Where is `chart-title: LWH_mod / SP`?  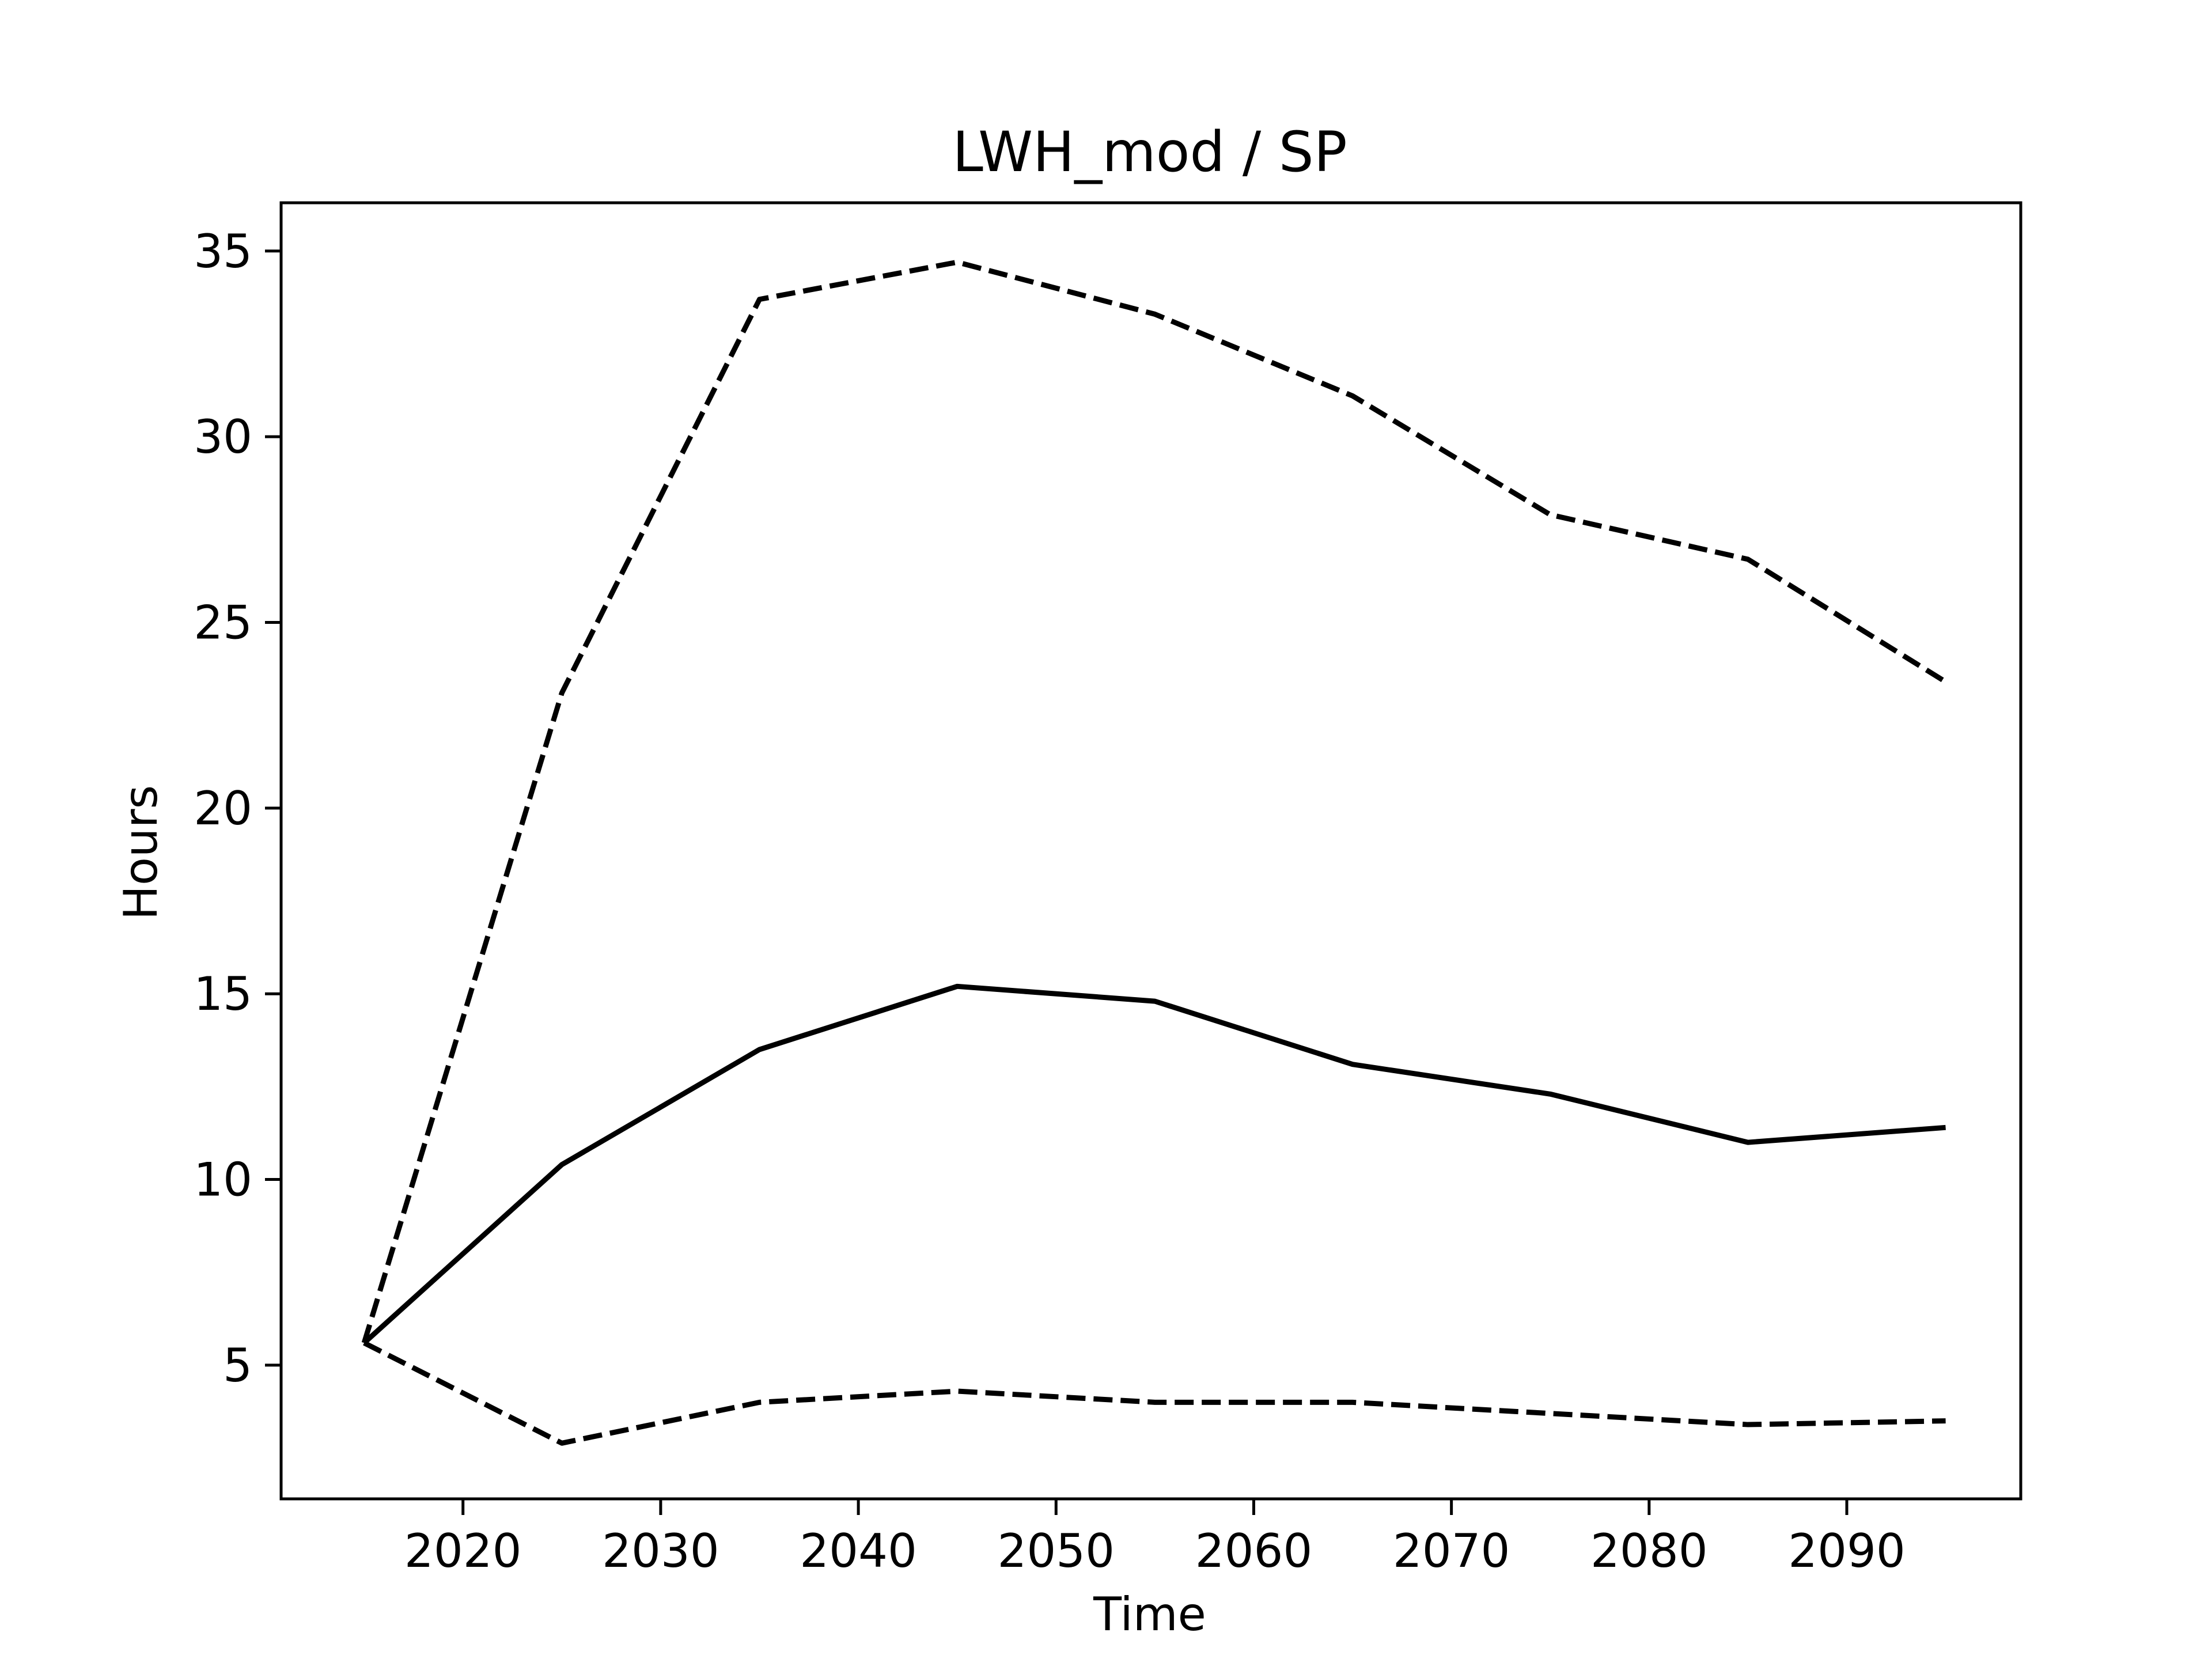
chart-title: LWH_mod / SP is located at coordinates (1149, 152).